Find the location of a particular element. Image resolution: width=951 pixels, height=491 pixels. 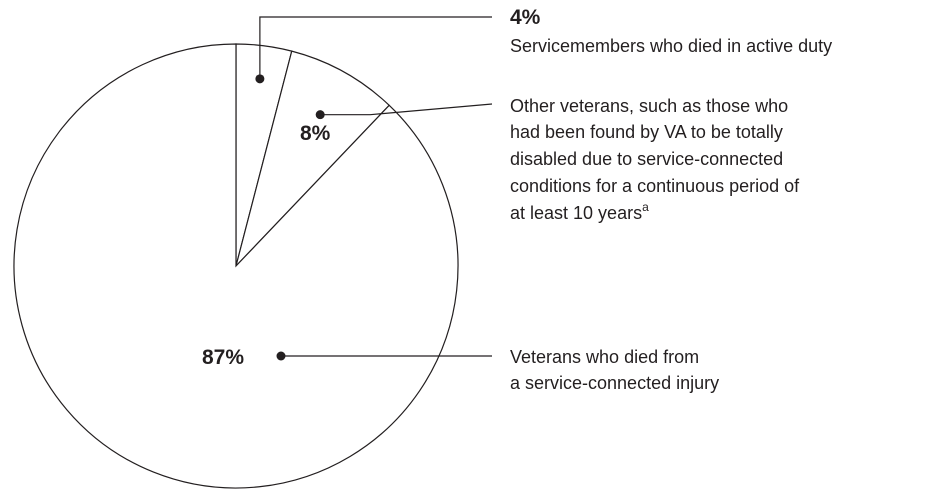

slice-4-leader-line is located at coordinates (375, 47).